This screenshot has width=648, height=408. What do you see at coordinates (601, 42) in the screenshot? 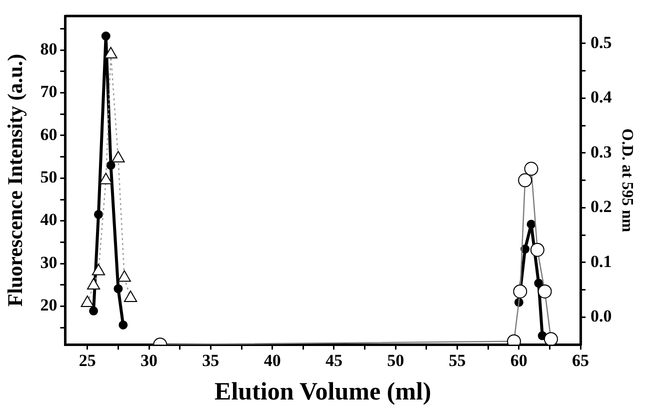
I see `y2-tick-label: 0.5` at bounding box center [601, 42].